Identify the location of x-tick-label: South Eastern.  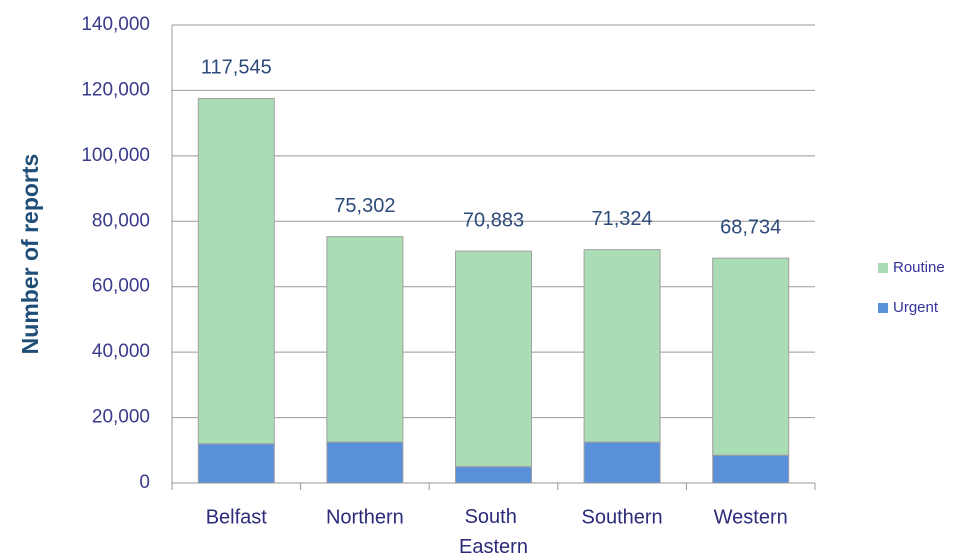
(493, 531).